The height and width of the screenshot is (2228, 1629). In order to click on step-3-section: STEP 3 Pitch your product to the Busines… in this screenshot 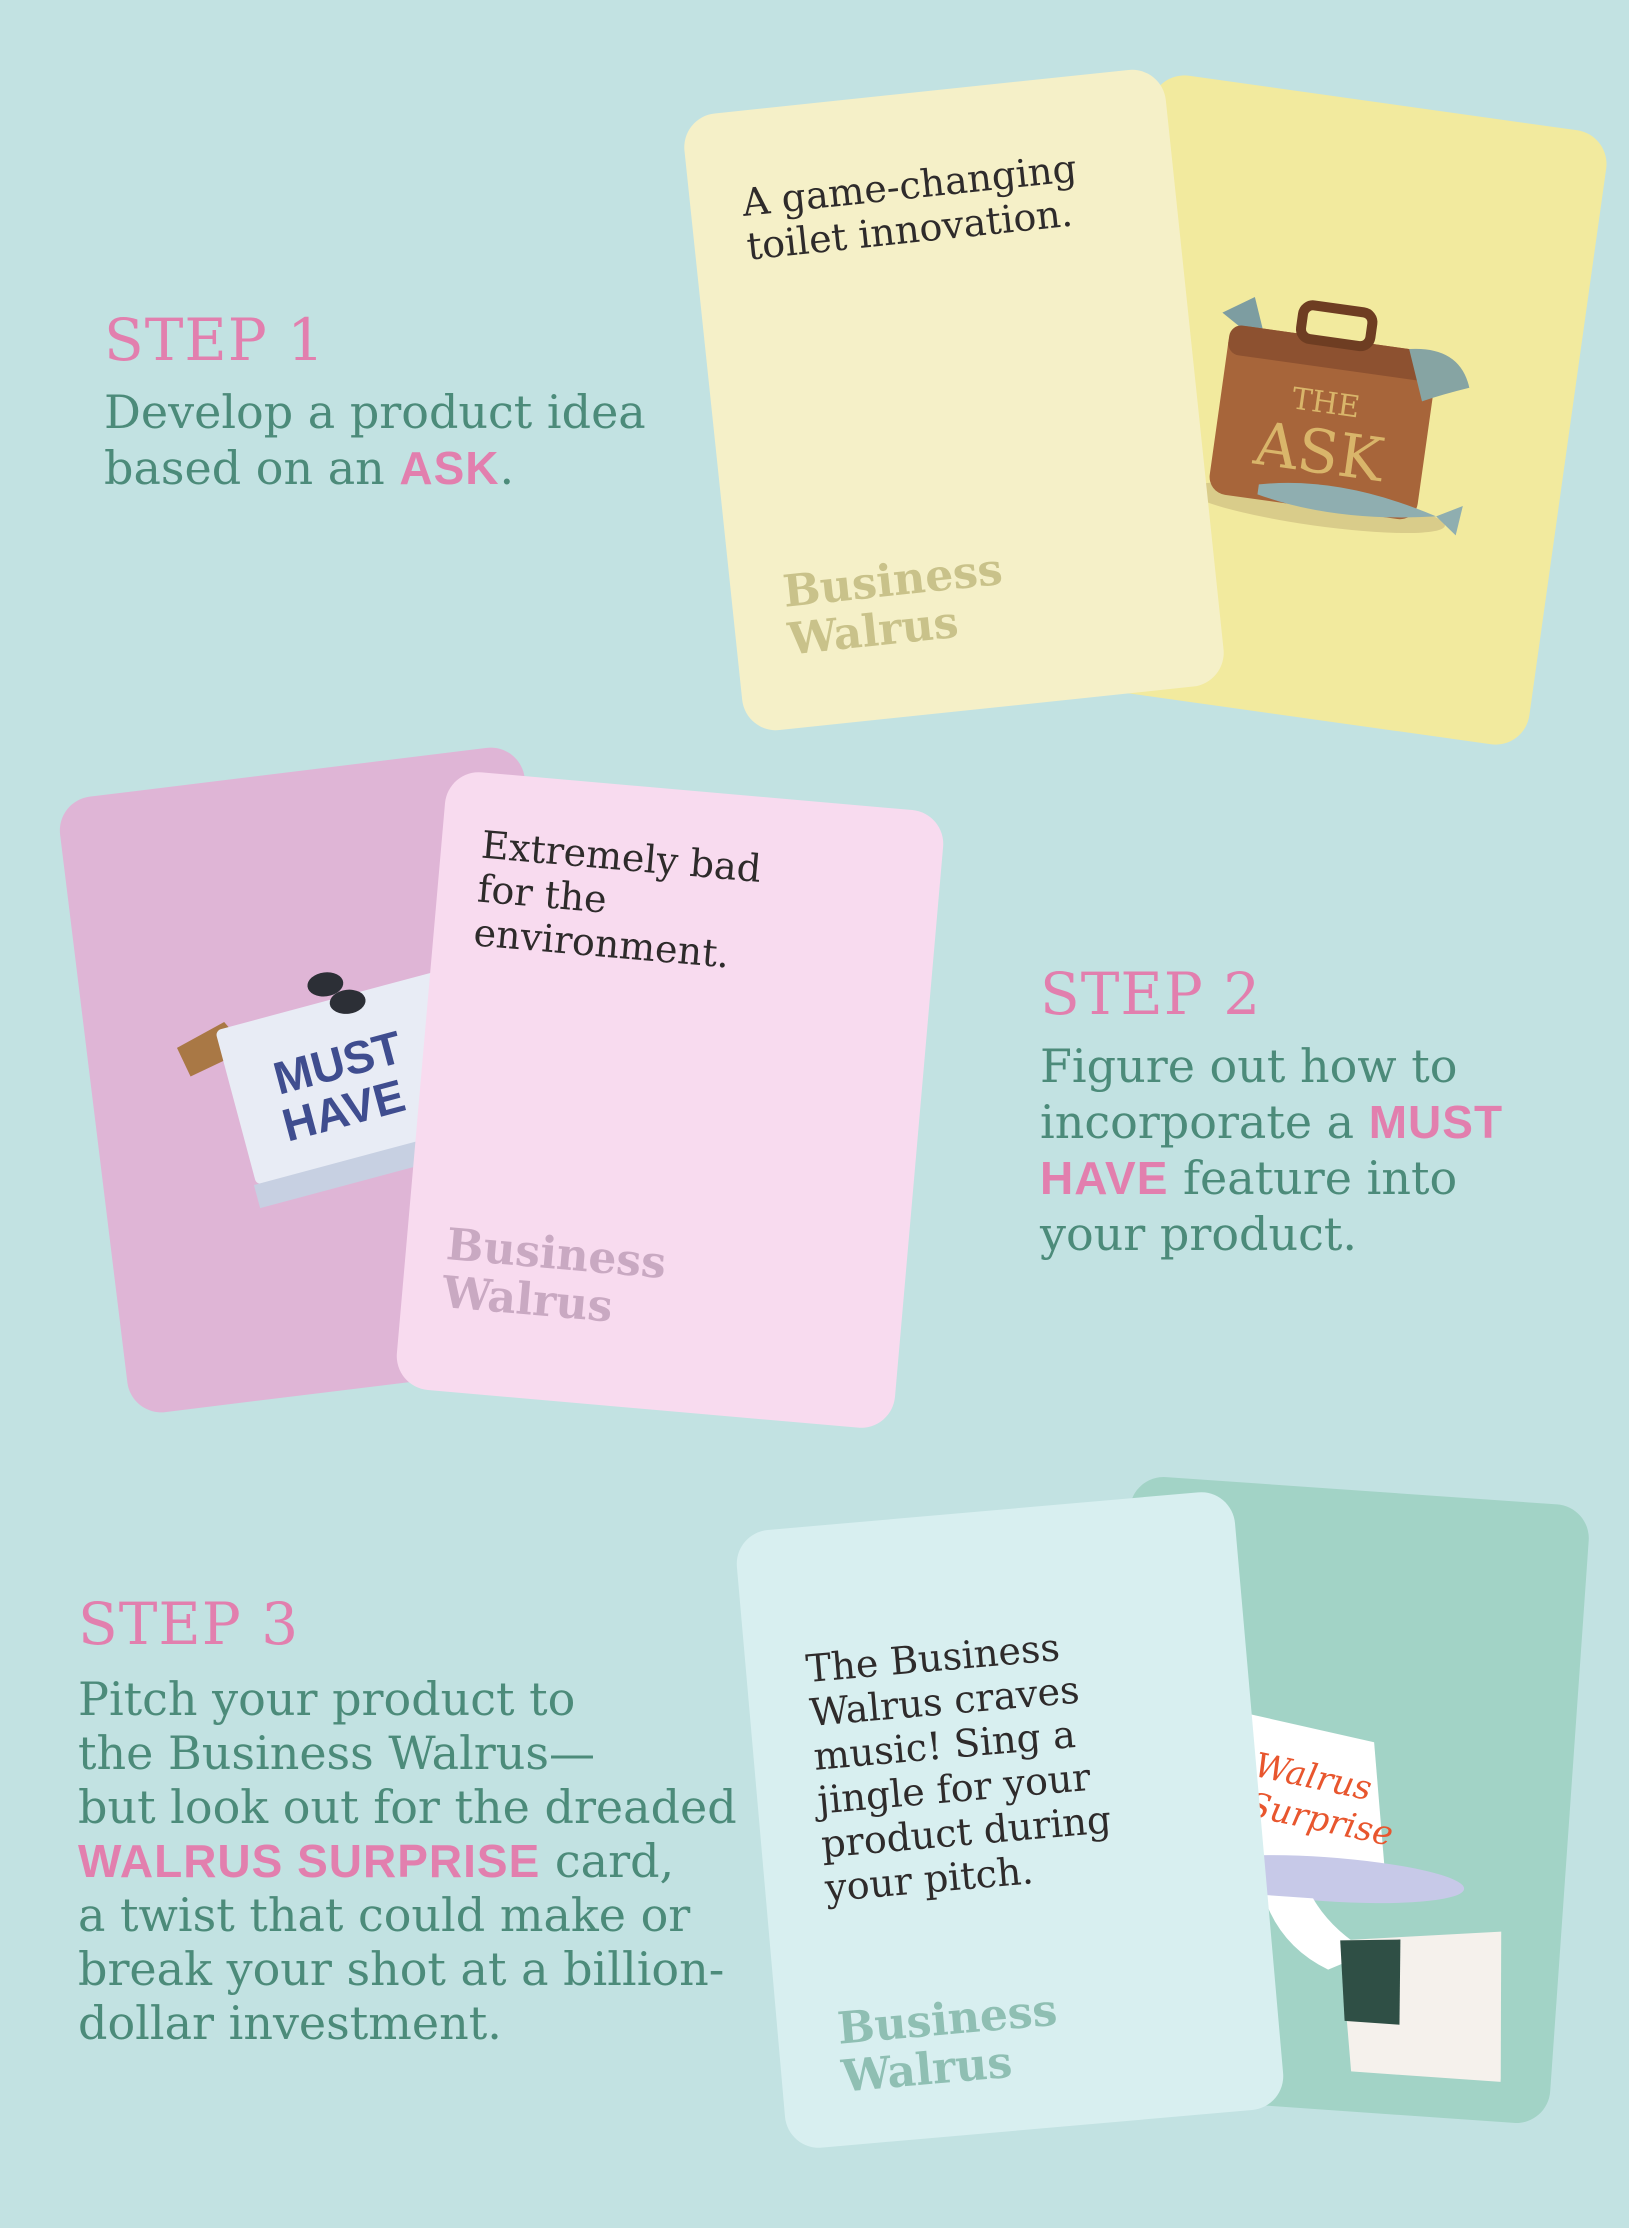, I will do `click(418, 1820)`.